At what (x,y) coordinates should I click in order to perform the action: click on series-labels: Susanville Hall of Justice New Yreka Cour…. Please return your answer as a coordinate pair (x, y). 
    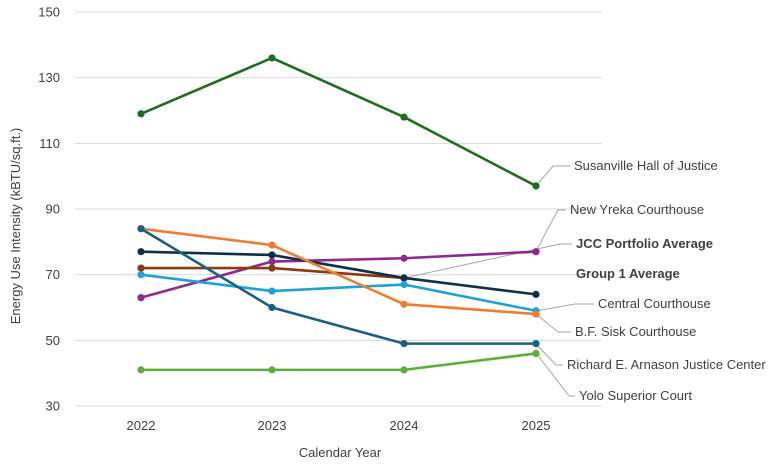
    Looking at the image, I should click on (666, 280).